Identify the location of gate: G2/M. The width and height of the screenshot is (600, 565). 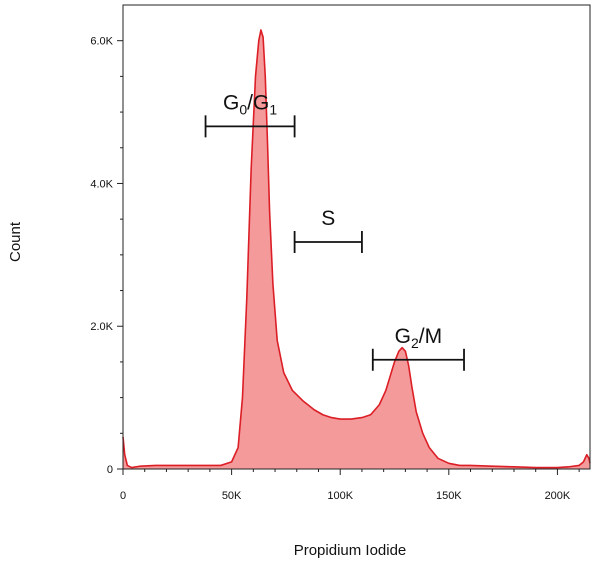
(418, 348).